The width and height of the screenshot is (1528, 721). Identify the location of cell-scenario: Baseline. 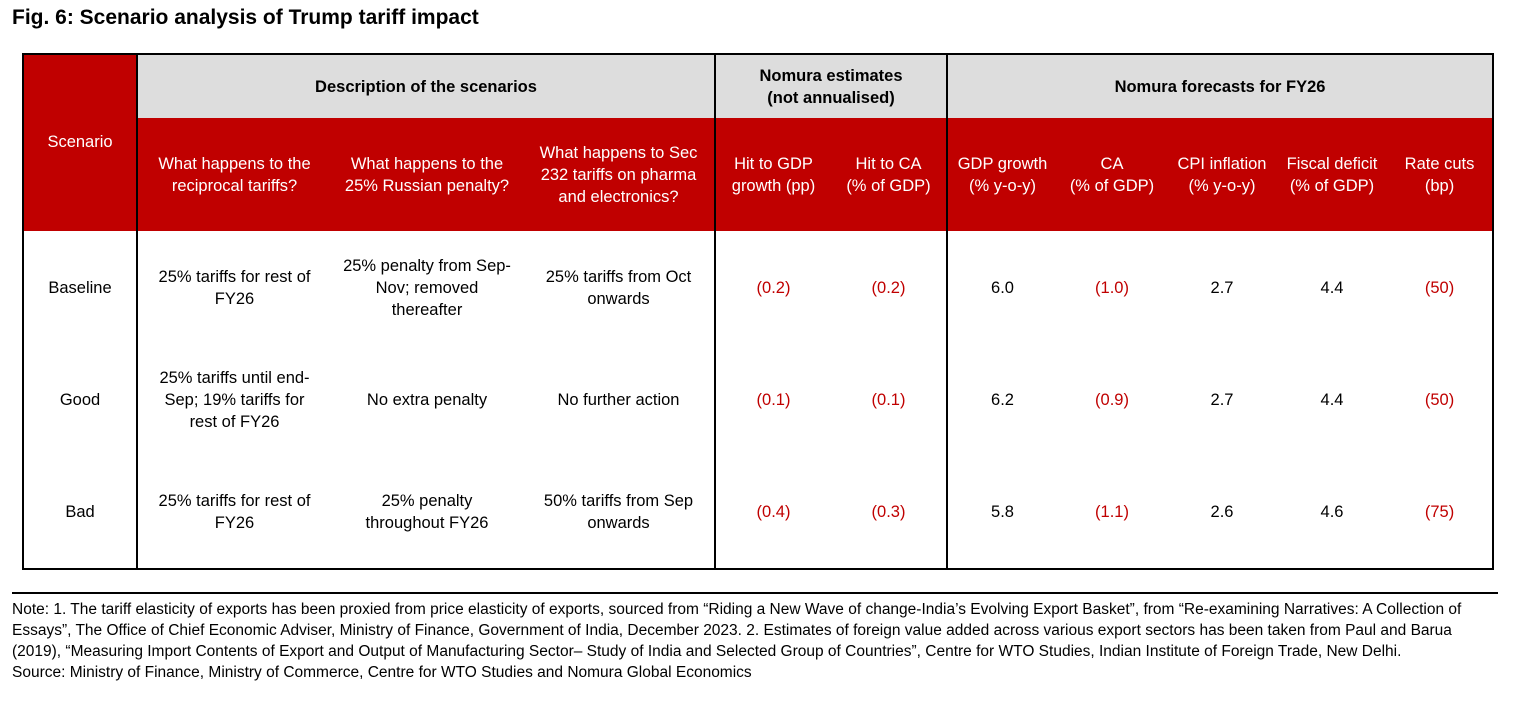
(79, 287).